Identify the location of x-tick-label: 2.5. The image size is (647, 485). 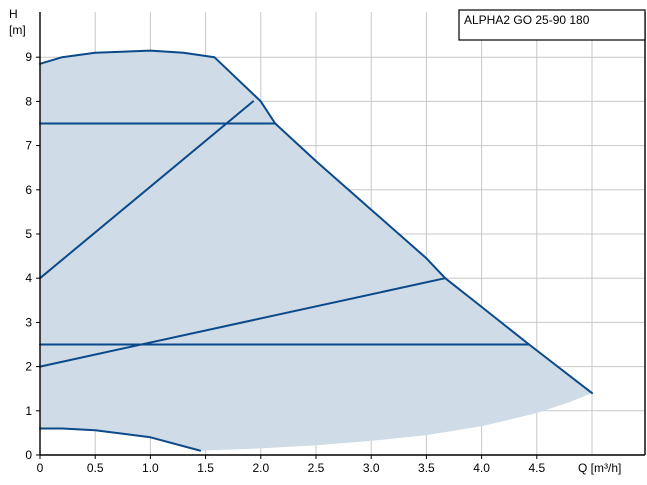
(316, 468).